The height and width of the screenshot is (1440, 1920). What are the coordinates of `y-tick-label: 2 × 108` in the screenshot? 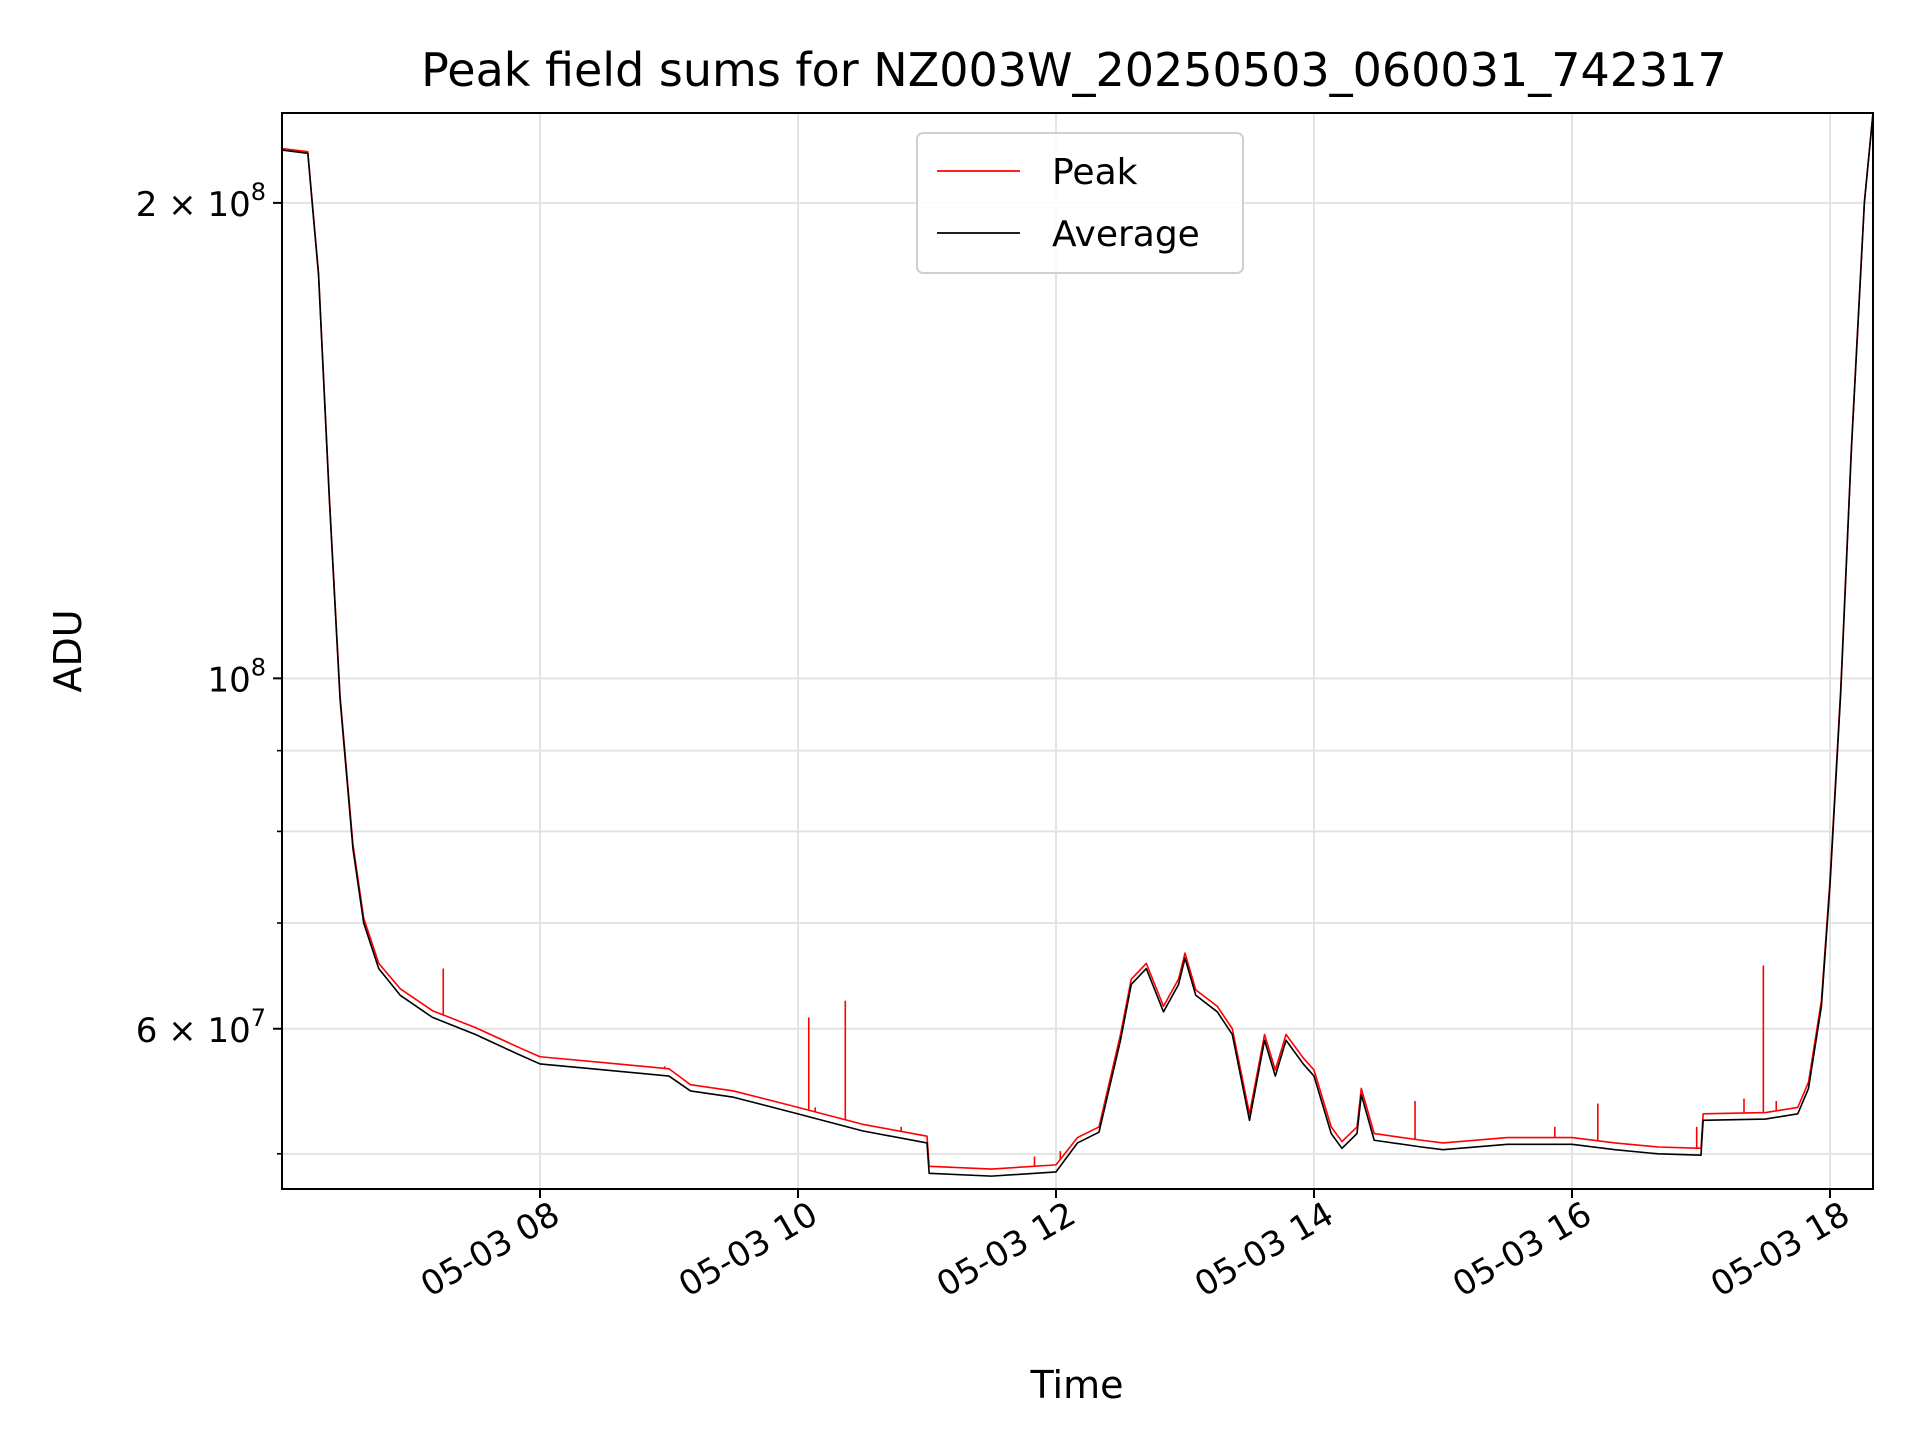 It's located at (201, 201).